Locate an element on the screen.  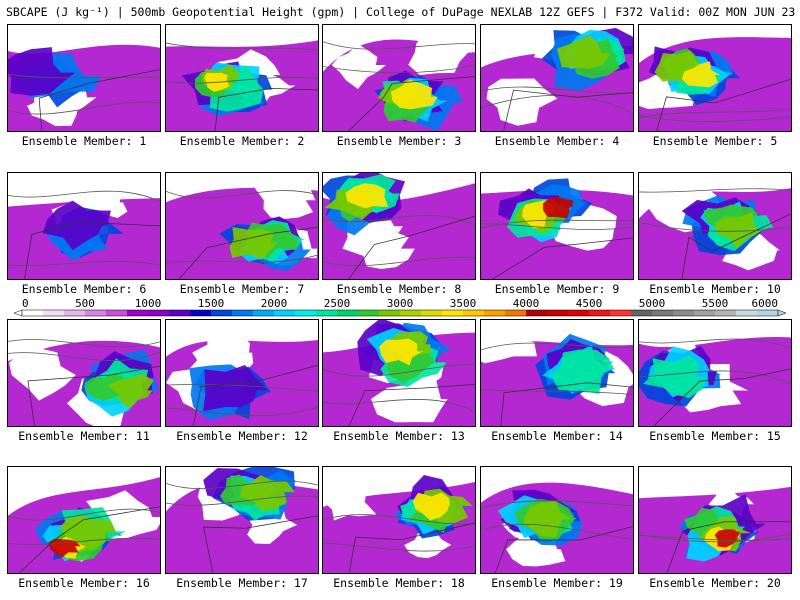
colorbar-tick-label: 500 is located at coordinates (85, 303).